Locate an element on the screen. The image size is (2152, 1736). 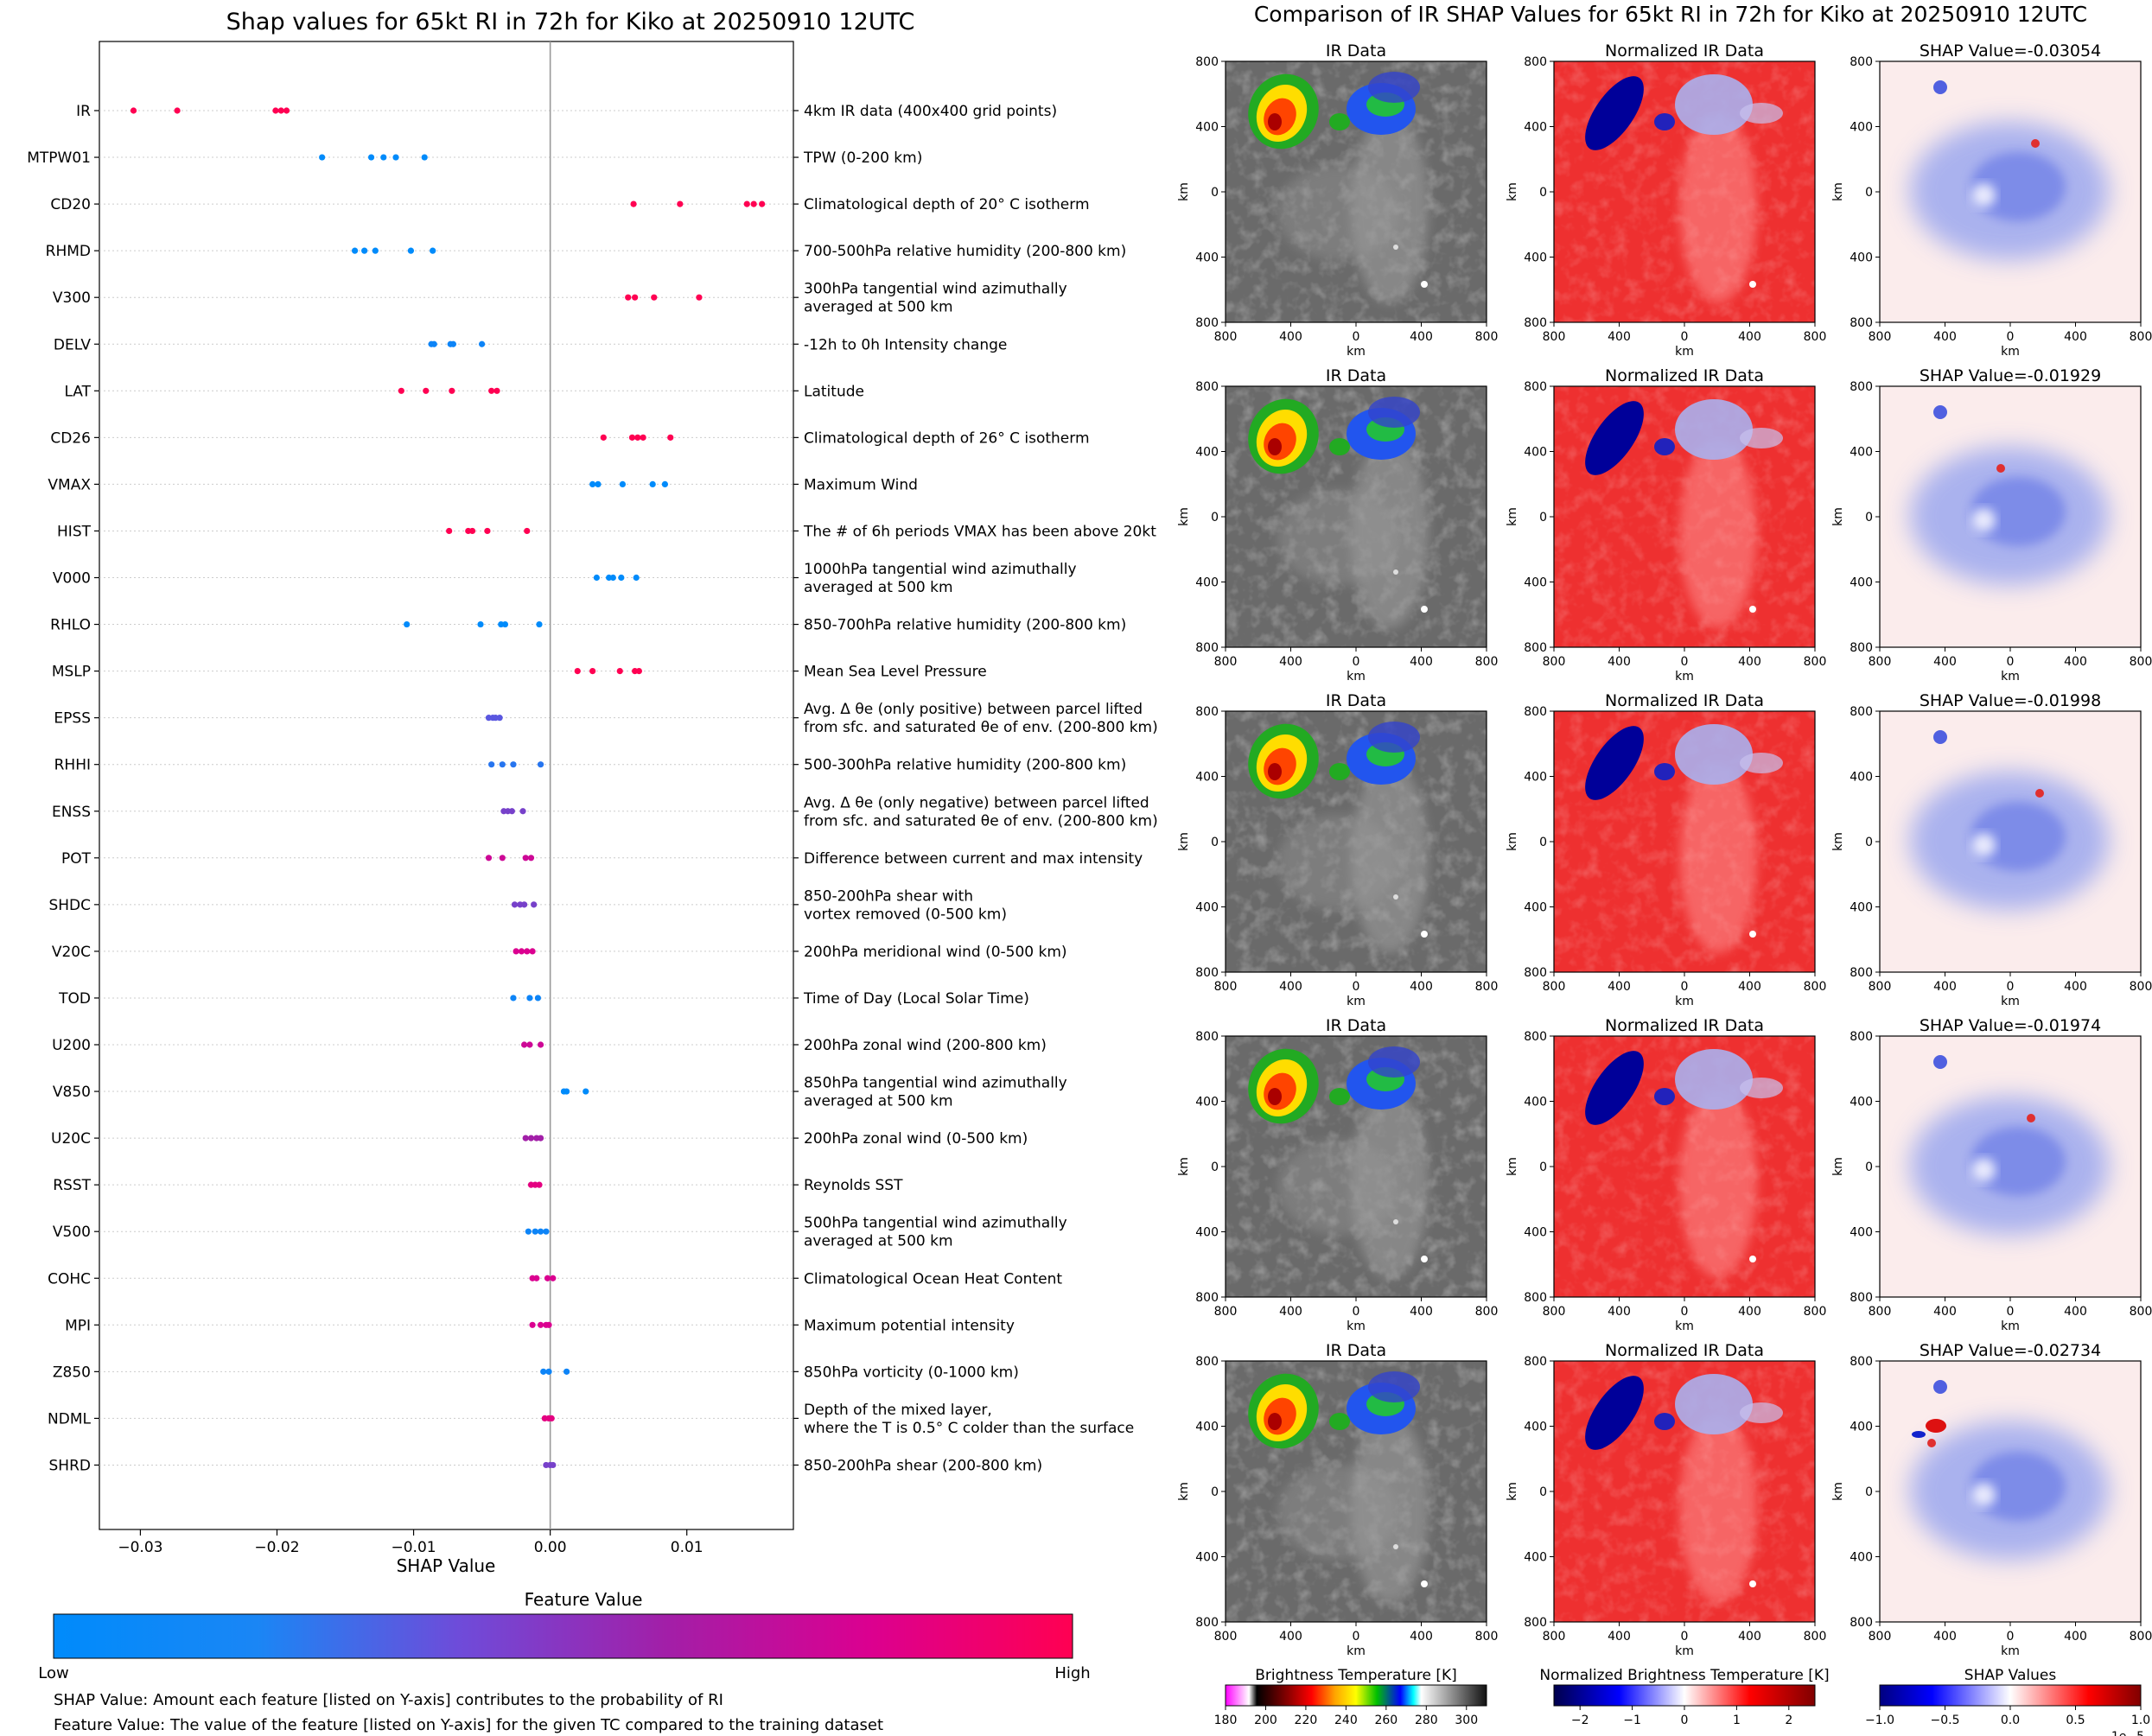
feature-label: MTPW01 is located at coordinates (59, 158).